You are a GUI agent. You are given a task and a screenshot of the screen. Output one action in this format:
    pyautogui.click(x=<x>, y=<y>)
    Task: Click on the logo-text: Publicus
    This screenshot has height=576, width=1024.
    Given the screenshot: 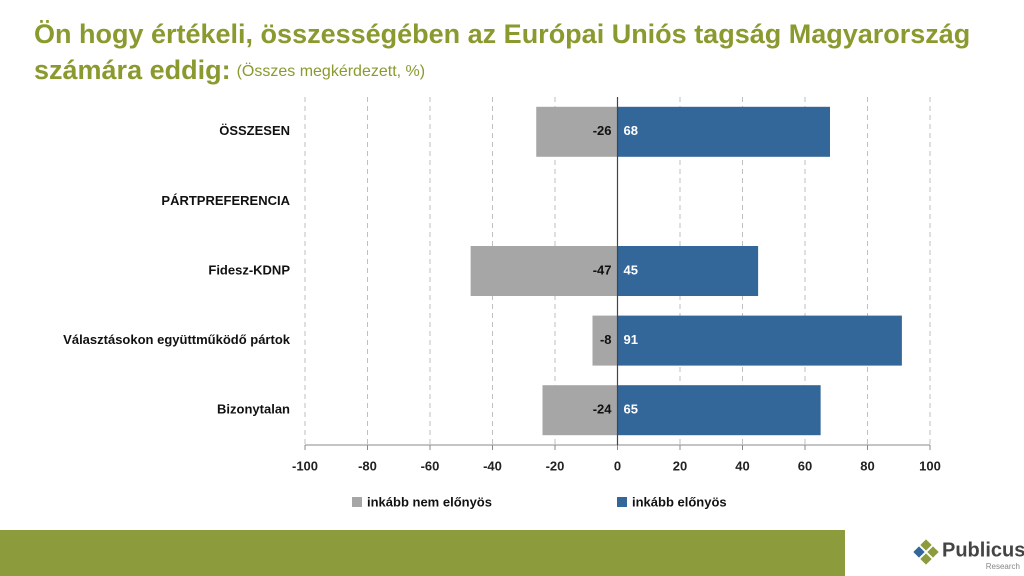 What is the action you would take?
    pyautogui.click(x=983, y=550)
    